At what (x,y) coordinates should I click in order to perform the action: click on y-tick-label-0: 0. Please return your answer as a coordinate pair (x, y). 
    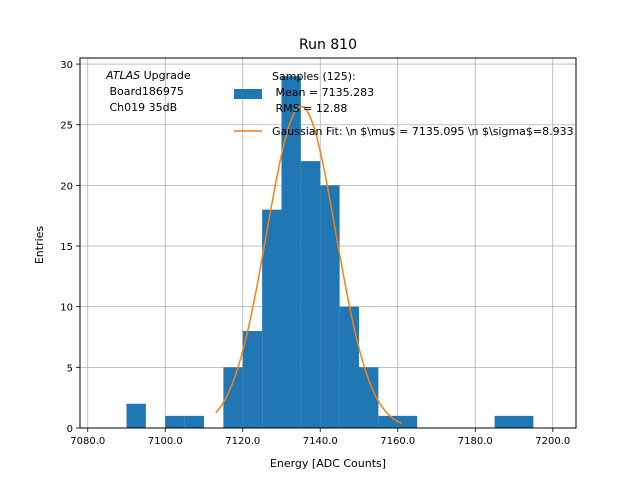
    Looking at the image, I should click on (70, 429).